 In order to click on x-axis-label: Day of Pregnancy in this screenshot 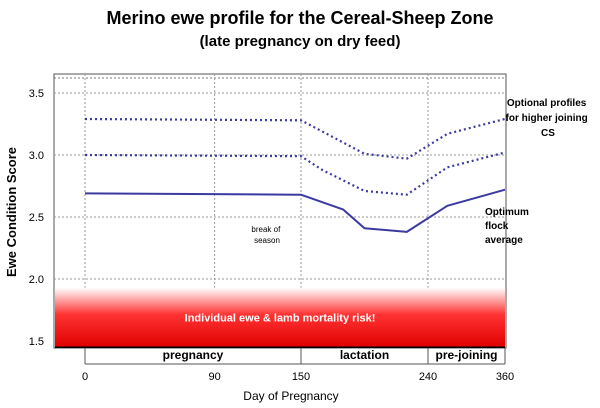, I will do `click(290, 396)`.